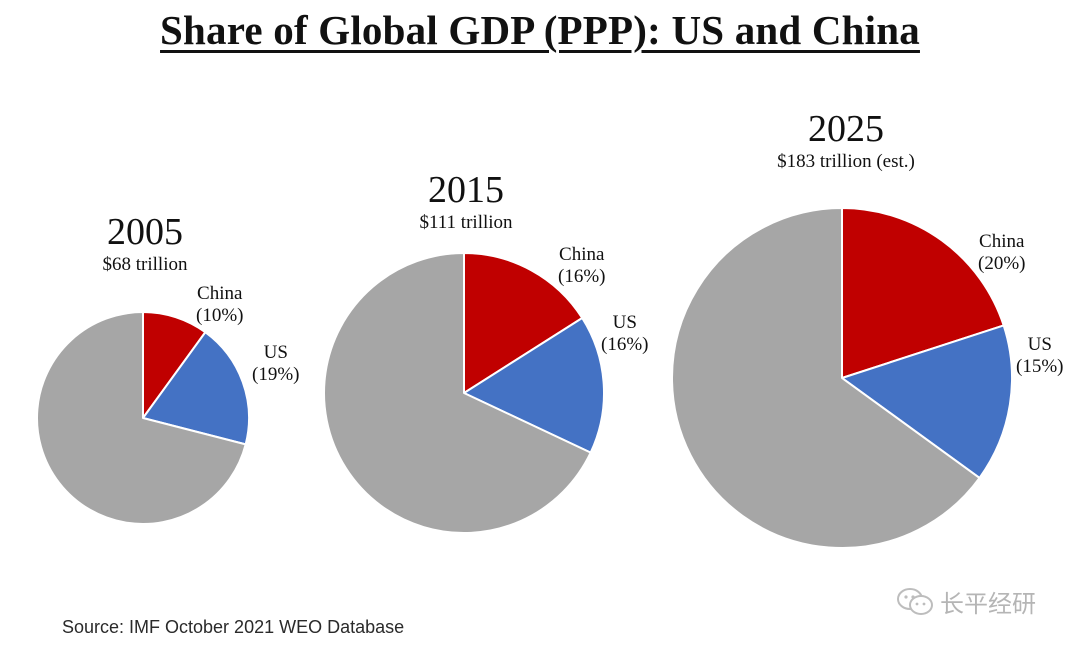 The height and width of the screenshot is (645, 1080). Describe the element at coordinates (145, 264) in the screenshot. I see `total-label-2005: $68 trillion` at that location.